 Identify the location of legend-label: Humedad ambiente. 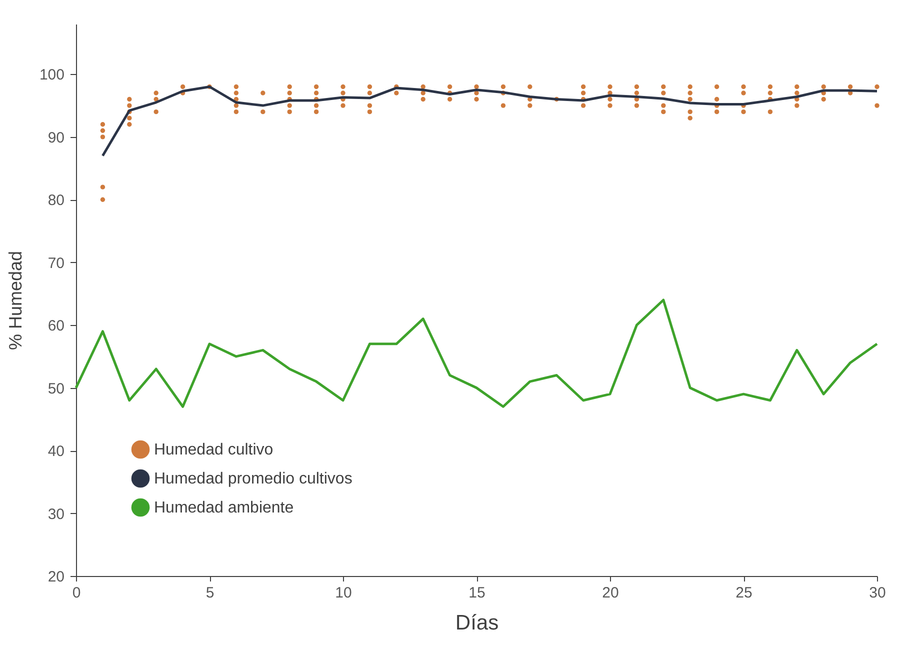
(224, 508).